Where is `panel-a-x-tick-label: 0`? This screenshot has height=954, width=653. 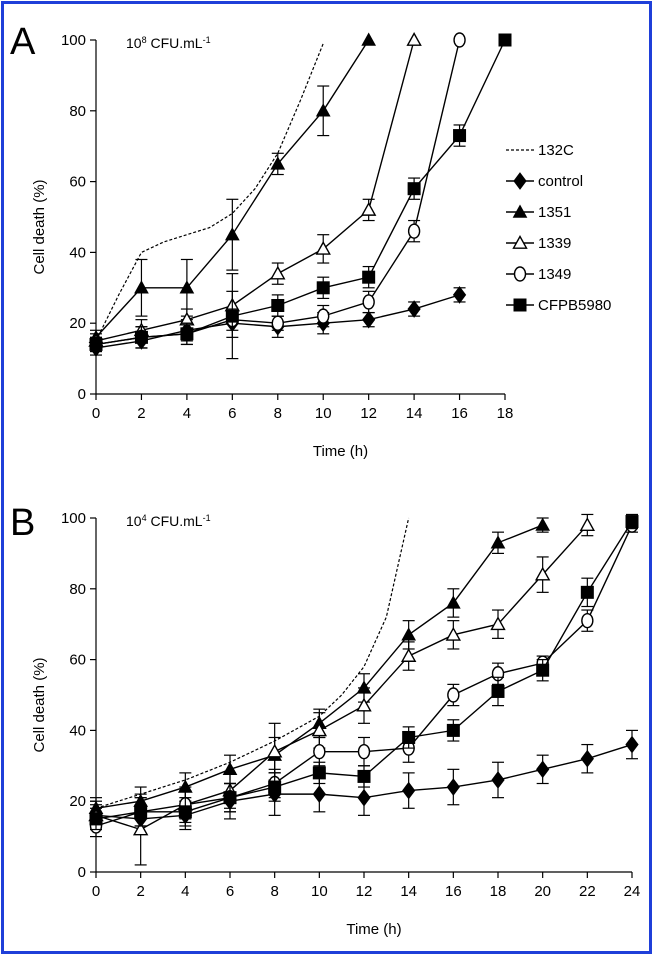 panel-a-x-tick-label: 0 is located at coordinates (96, 413).